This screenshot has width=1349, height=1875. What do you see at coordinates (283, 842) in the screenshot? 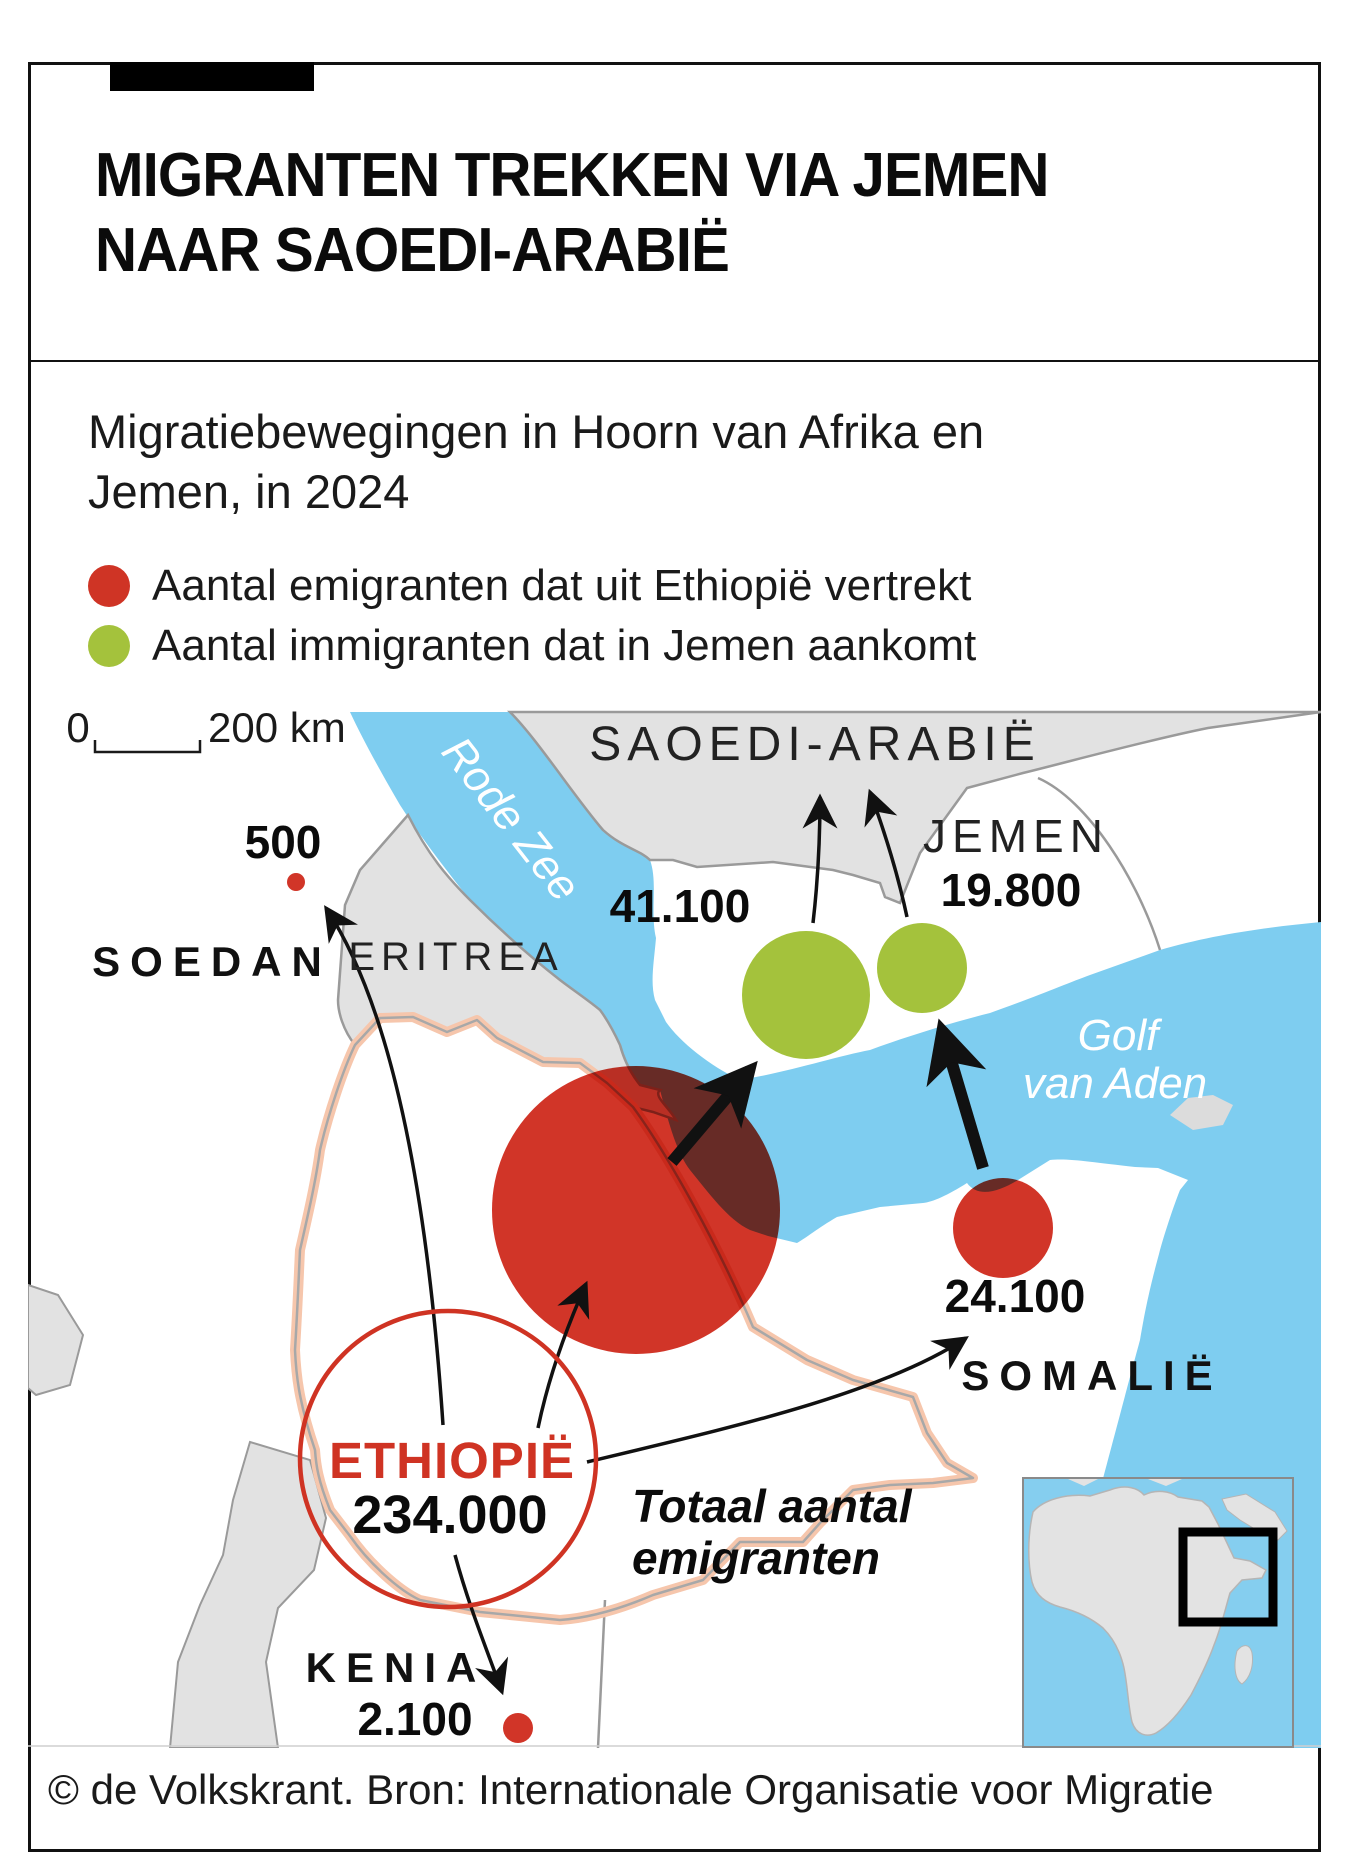
I see `value-soedan: 500` at bounding box center [283, 842].